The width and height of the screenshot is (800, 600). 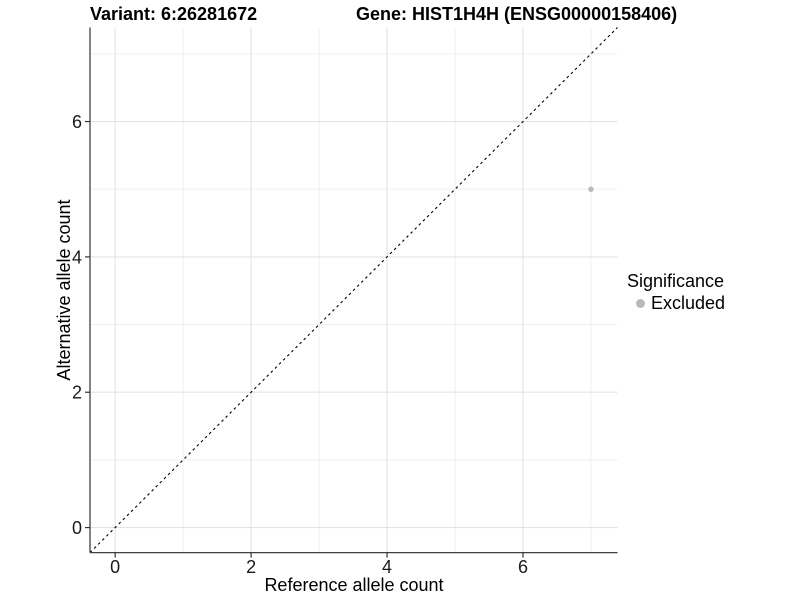 I want to click on x-axis-title: Reference allele count, so click(x=354, y=585).